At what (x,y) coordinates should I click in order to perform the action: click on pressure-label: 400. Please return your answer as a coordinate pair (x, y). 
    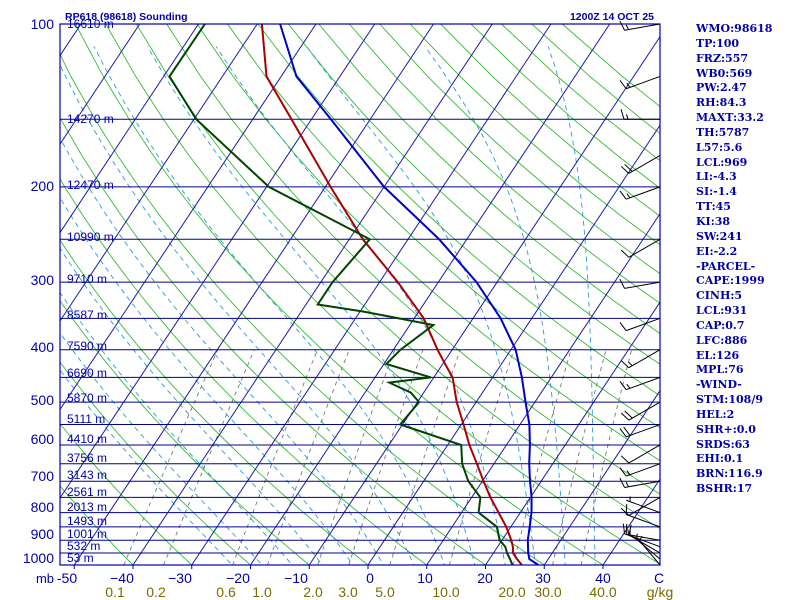
    Looking at the image, I should click on (43, 347).